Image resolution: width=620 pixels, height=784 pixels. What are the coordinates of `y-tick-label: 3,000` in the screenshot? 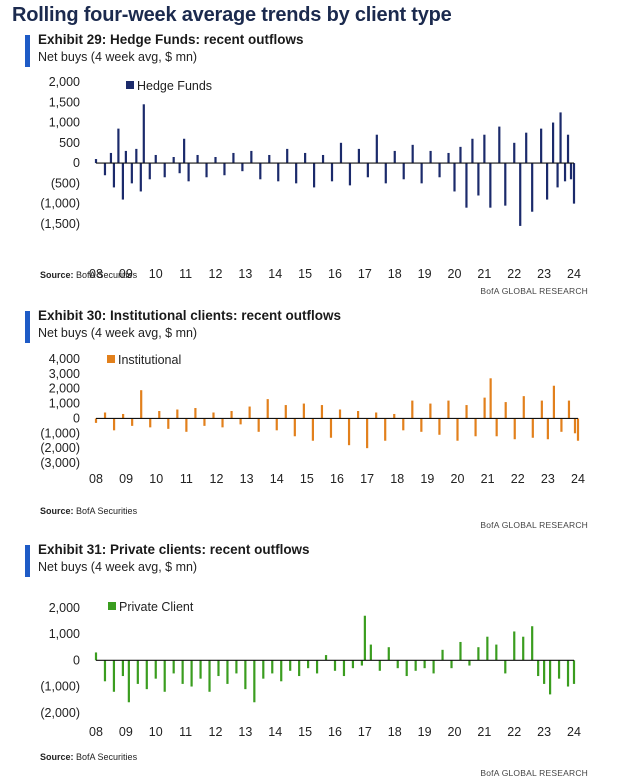 It's located at (64, 374).